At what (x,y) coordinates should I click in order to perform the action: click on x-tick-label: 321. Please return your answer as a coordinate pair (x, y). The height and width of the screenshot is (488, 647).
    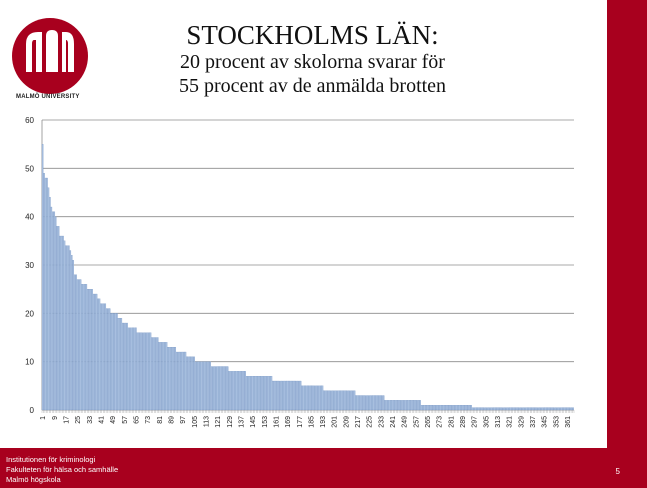
    Looking at the image, I should click on (510, 422).